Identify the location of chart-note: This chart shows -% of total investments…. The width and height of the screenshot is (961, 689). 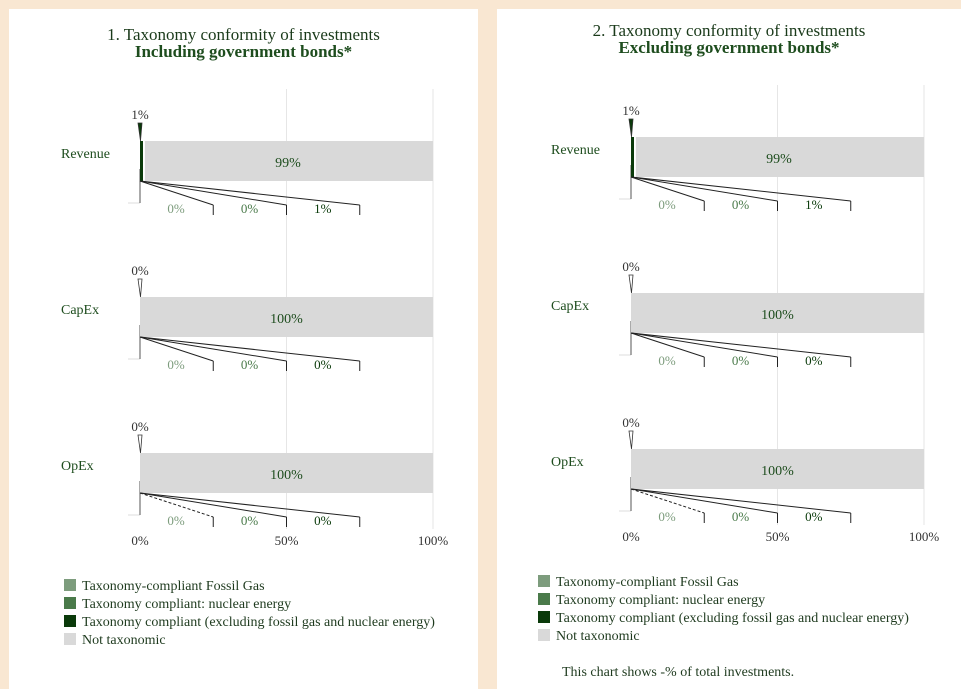
(678, 672).